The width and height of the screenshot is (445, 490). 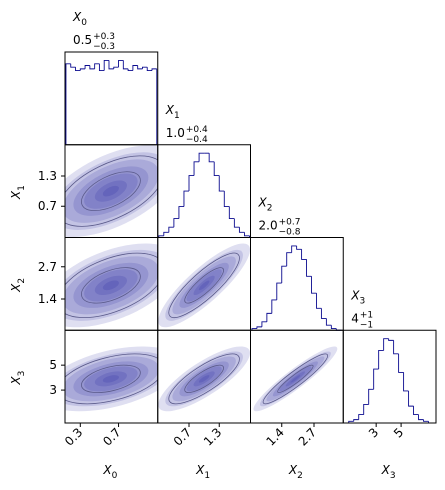 I want to click on x-tick-label: 1.3, so click(x=212, y=436).